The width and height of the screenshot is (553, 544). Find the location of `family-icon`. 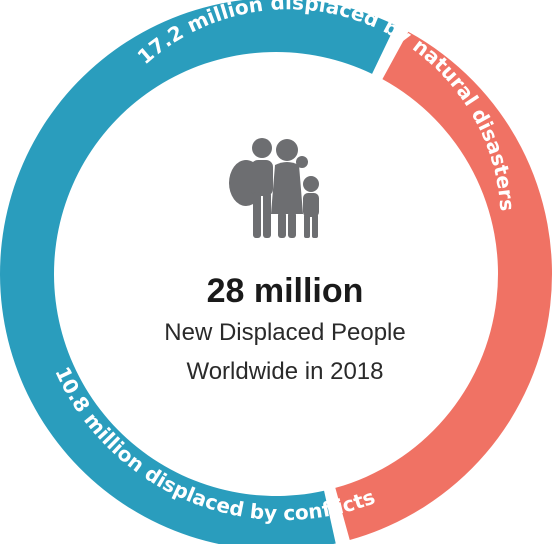

family-icon is located at coordinates (274, 188).